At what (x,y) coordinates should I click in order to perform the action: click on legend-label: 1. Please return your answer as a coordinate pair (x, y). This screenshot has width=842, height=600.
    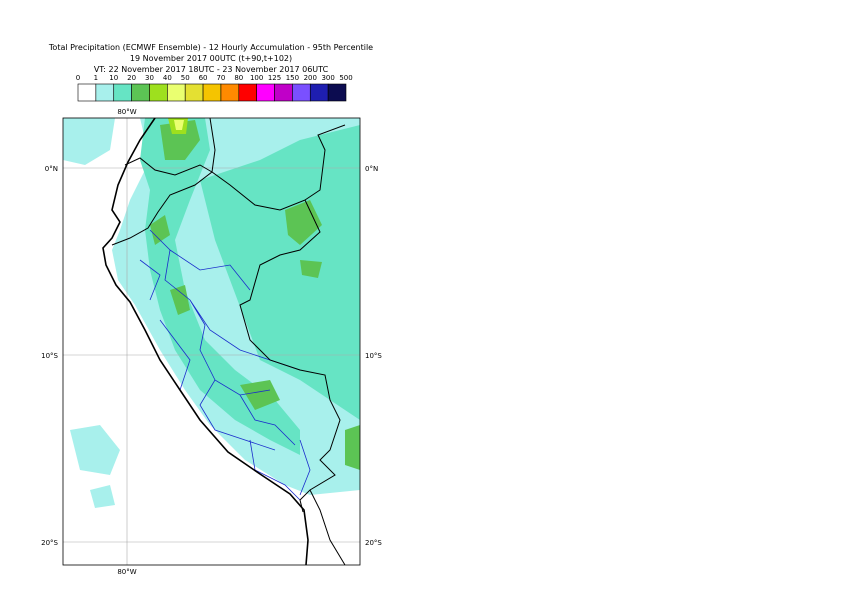
    Looking at the image, I should click on (96, 78).